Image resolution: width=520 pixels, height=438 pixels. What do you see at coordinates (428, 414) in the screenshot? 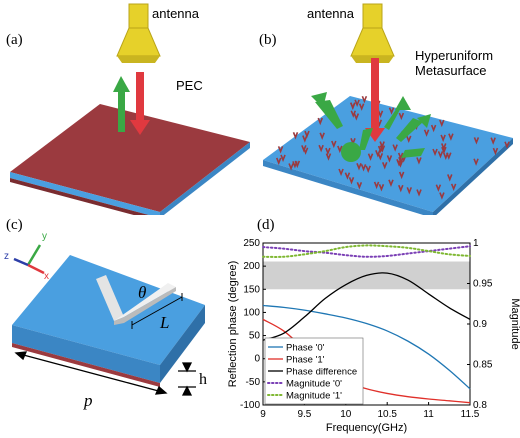
I see `x-tick-label: 11` at bounding box center [428, 414].